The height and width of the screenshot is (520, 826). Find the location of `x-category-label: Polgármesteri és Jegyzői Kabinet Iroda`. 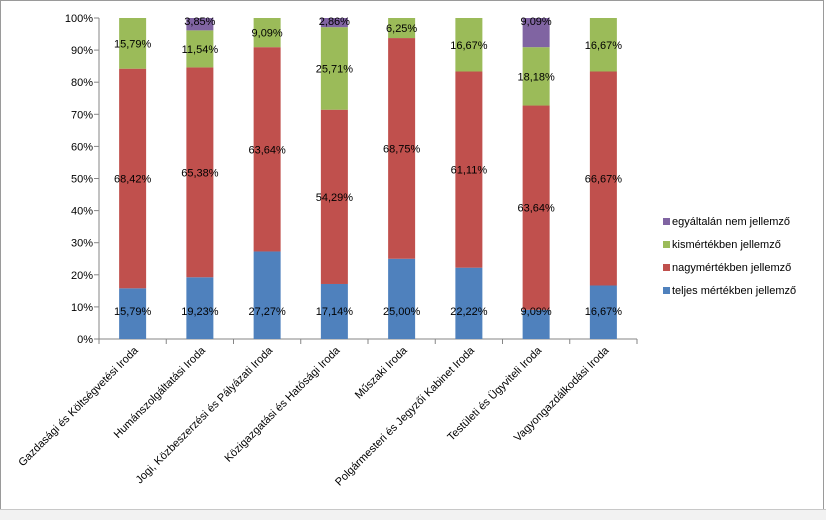

x-category-label: Polgármesteri és Jegyzői Kabinet Iroda is located at coordinates (405, 416).